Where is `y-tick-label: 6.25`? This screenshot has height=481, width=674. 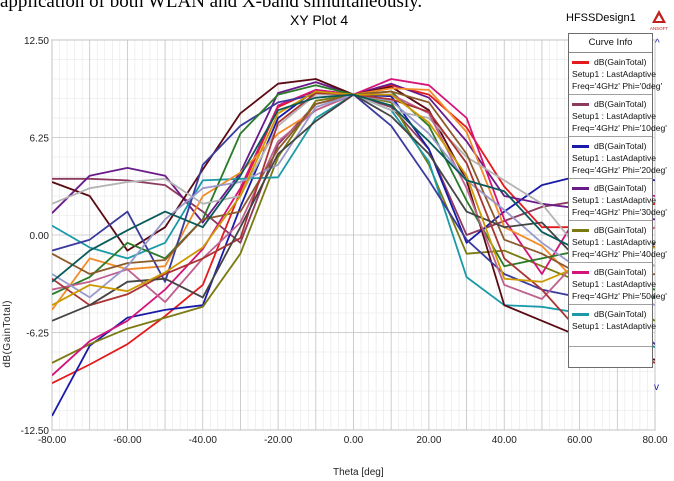 y-tick-label: 6.25 is located at coordinates (40, 139).